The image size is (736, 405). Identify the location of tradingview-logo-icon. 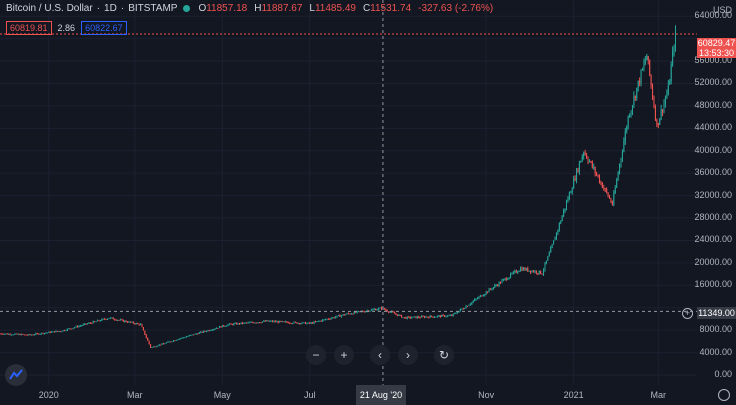
(16, 375).